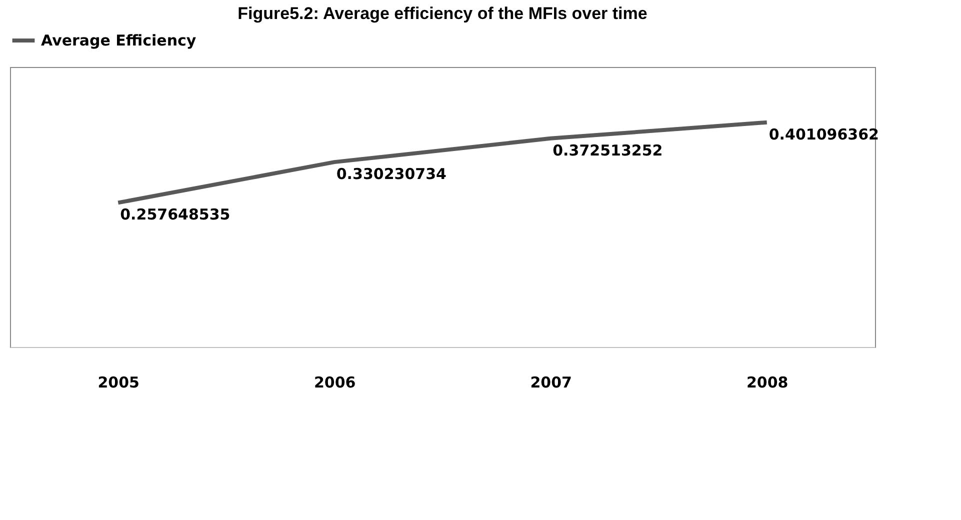 The width and height of the screenshot is (961, 520). I want to click on data-label: 0.257648535, so click(175, 215).